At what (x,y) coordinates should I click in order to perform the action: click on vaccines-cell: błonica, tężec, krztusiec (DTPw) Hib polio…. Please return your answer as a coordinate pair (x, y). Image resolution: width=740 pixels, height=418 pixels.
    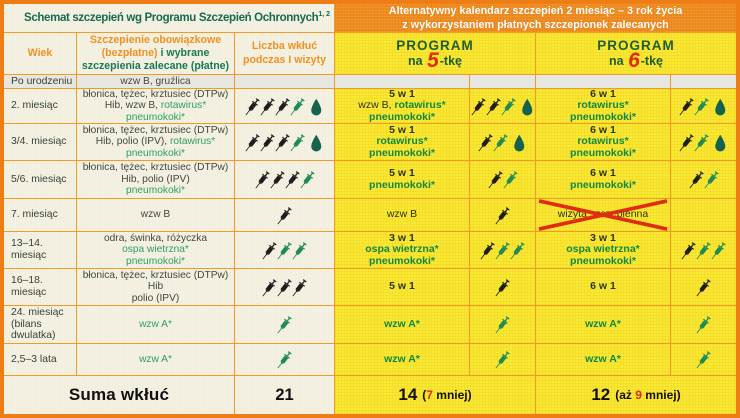
    Looking at the image, I should click on (156, 287).